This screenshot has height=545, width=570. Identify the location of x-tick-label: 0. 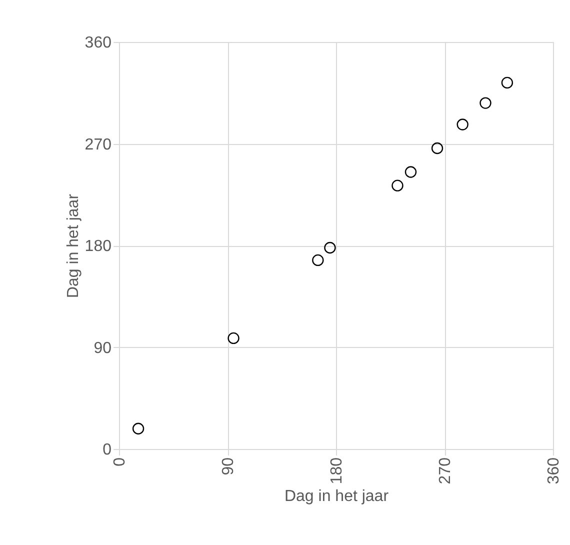
(120, 461).